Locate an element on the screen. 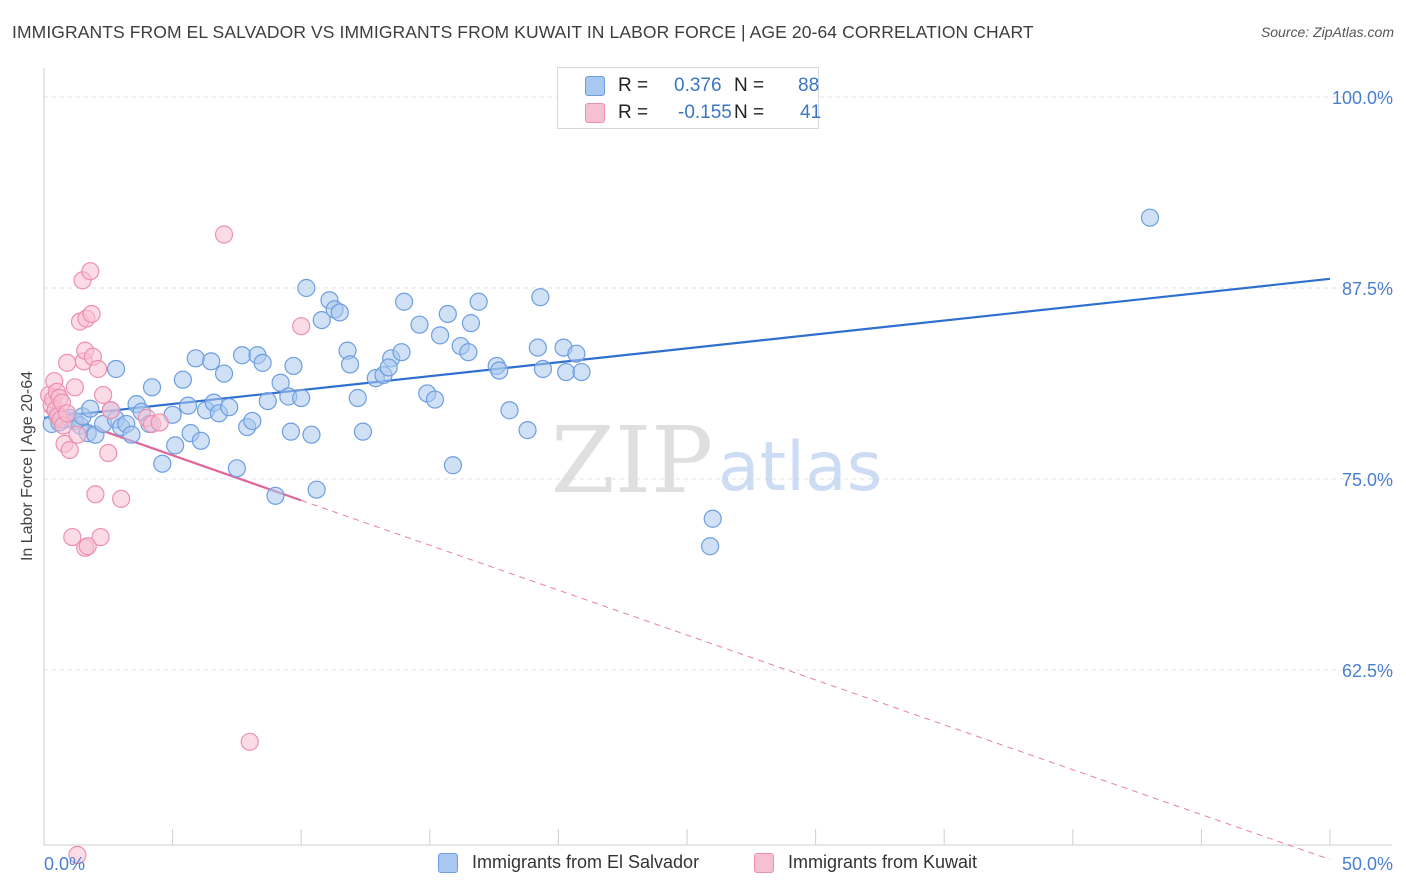 This screenshot has width=1406, height=892. r-value: -0.155 is located at coordinates (705, 112).